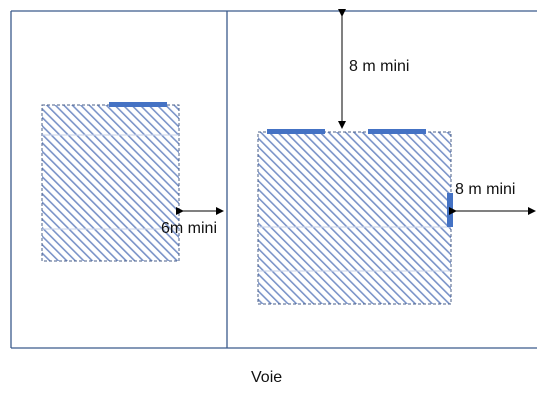  Describe the element at coordinates (189, 228) in the screenshot. I see `between-buildings-label: 6m mini` at that location.